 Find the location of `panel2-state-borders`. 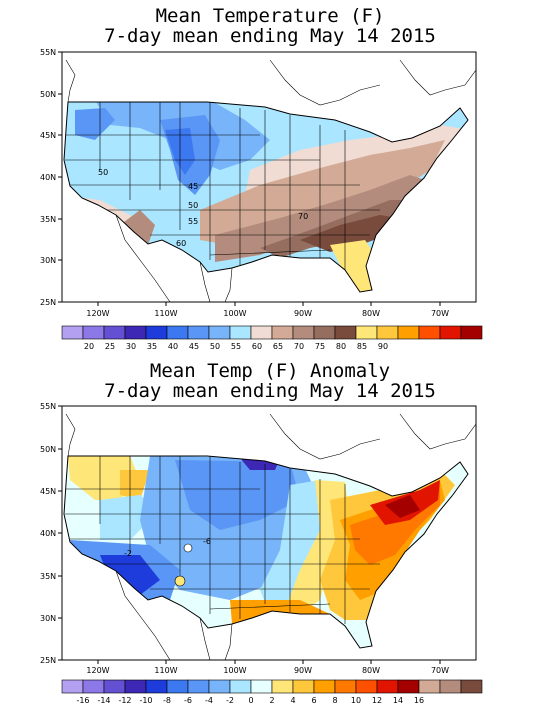

panel2-state-borders is located at coordinates (222, 540).